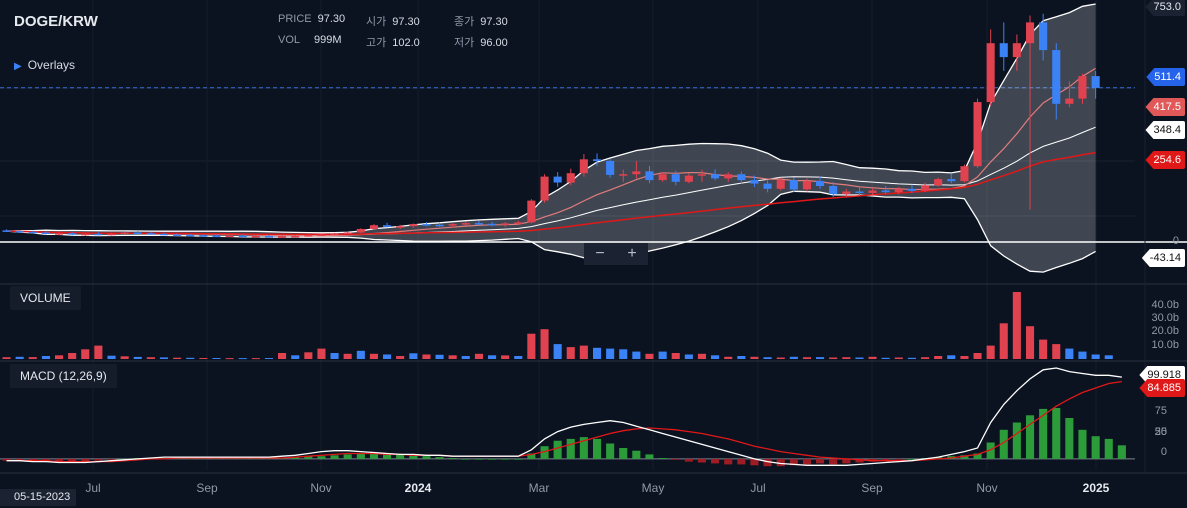 This screenshot has height=508, width=1187. I want to click on volume-tick: 30.0b, so click(1165, 318).